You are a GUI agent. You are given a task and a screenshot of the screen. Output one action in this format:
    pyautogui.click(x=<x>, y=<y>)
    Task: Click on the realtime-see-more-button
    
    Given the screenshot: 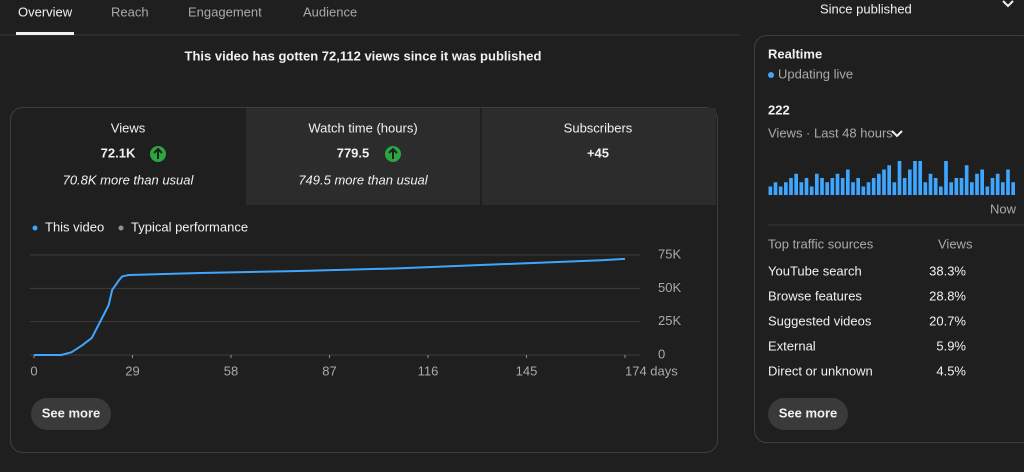 What is the action you would take?
    pyautogui.click(x=808, y=414)
    